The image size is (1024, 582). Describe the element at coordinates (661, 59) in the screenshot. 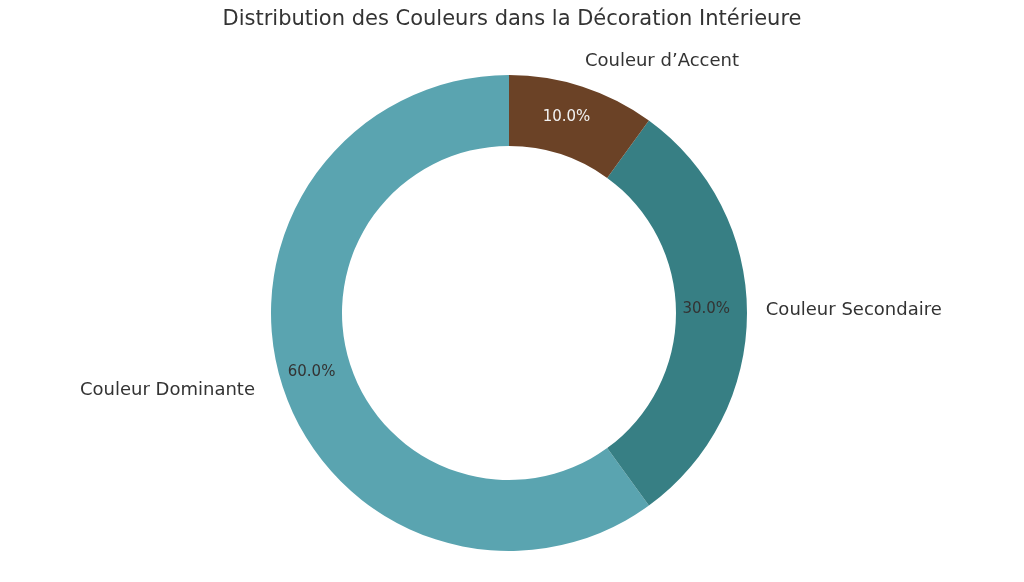

I see `slice-label: Couleur d’Accent` at that location.